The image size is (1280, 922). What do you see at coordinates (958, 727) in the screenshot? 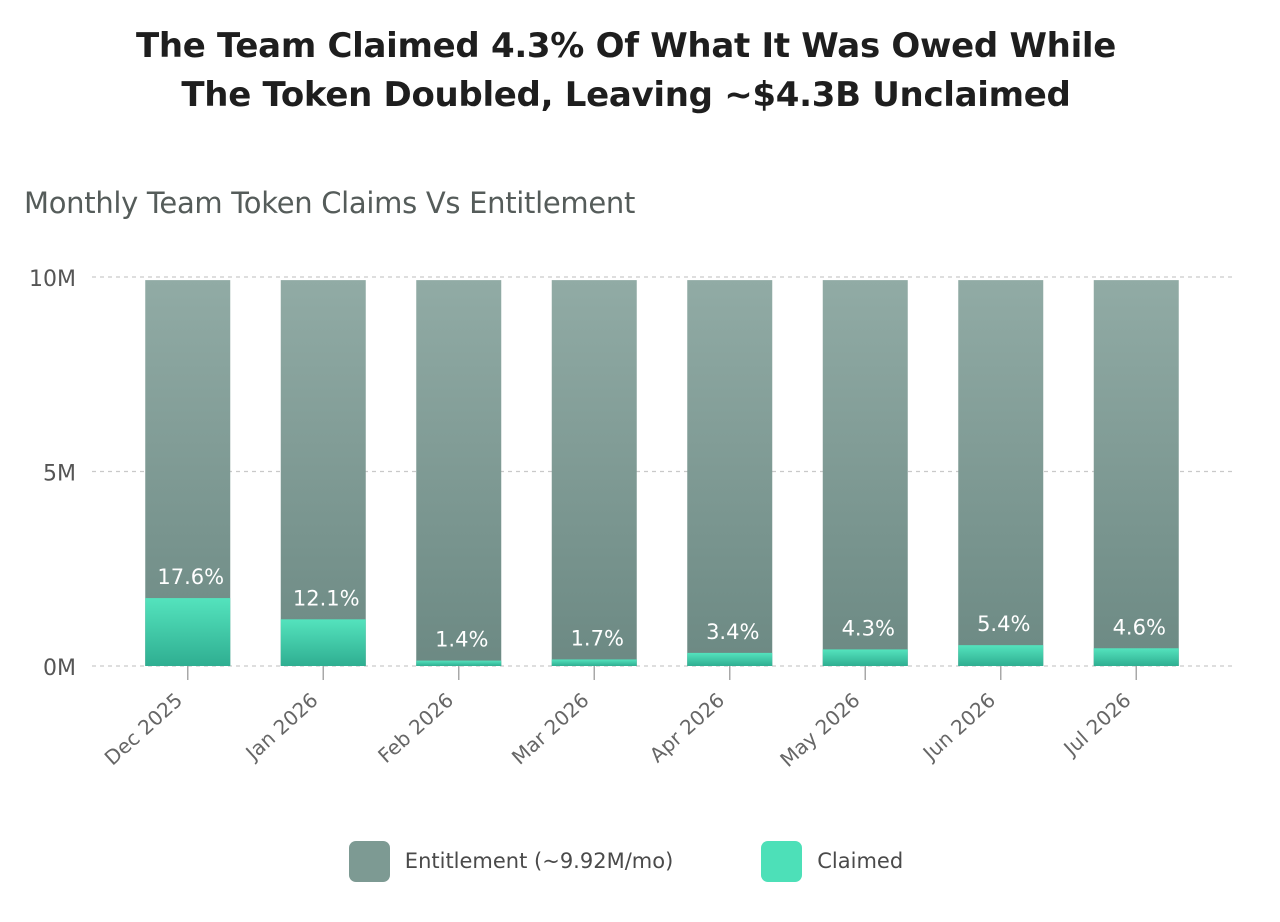
I see `x-tick-label: Jun 2026` at bounding box center [958, 727].